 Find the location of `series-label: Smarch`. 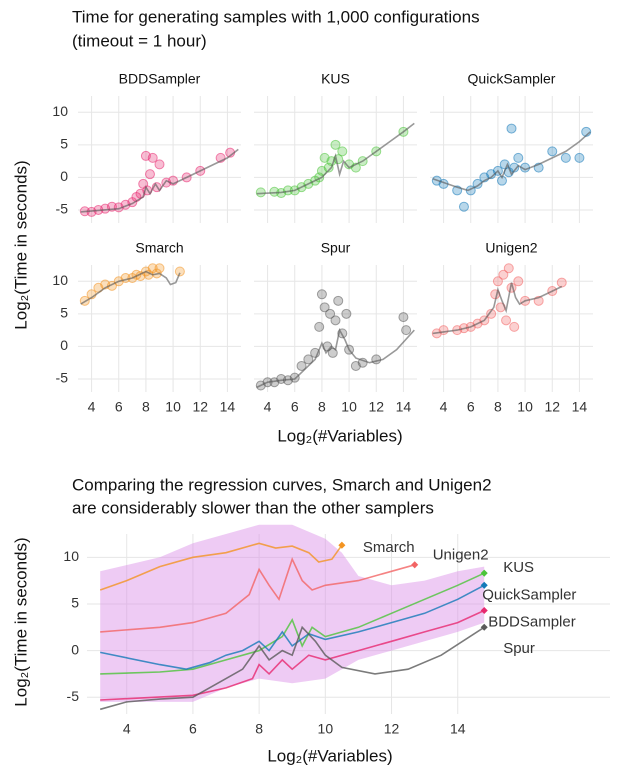

series-label: Smarch is located at coordinates (389, 547).